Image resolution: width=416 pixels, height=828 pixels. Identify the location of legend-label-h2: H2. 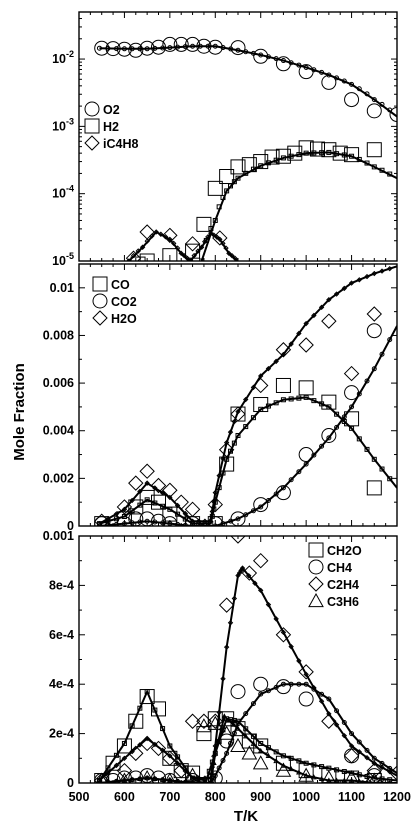
(111, 127).